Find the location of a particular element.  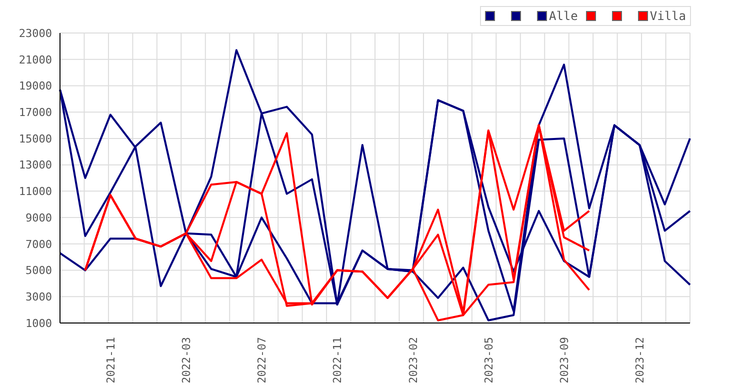

y-tick-label: 15000 is located at coordinates (35, 139).